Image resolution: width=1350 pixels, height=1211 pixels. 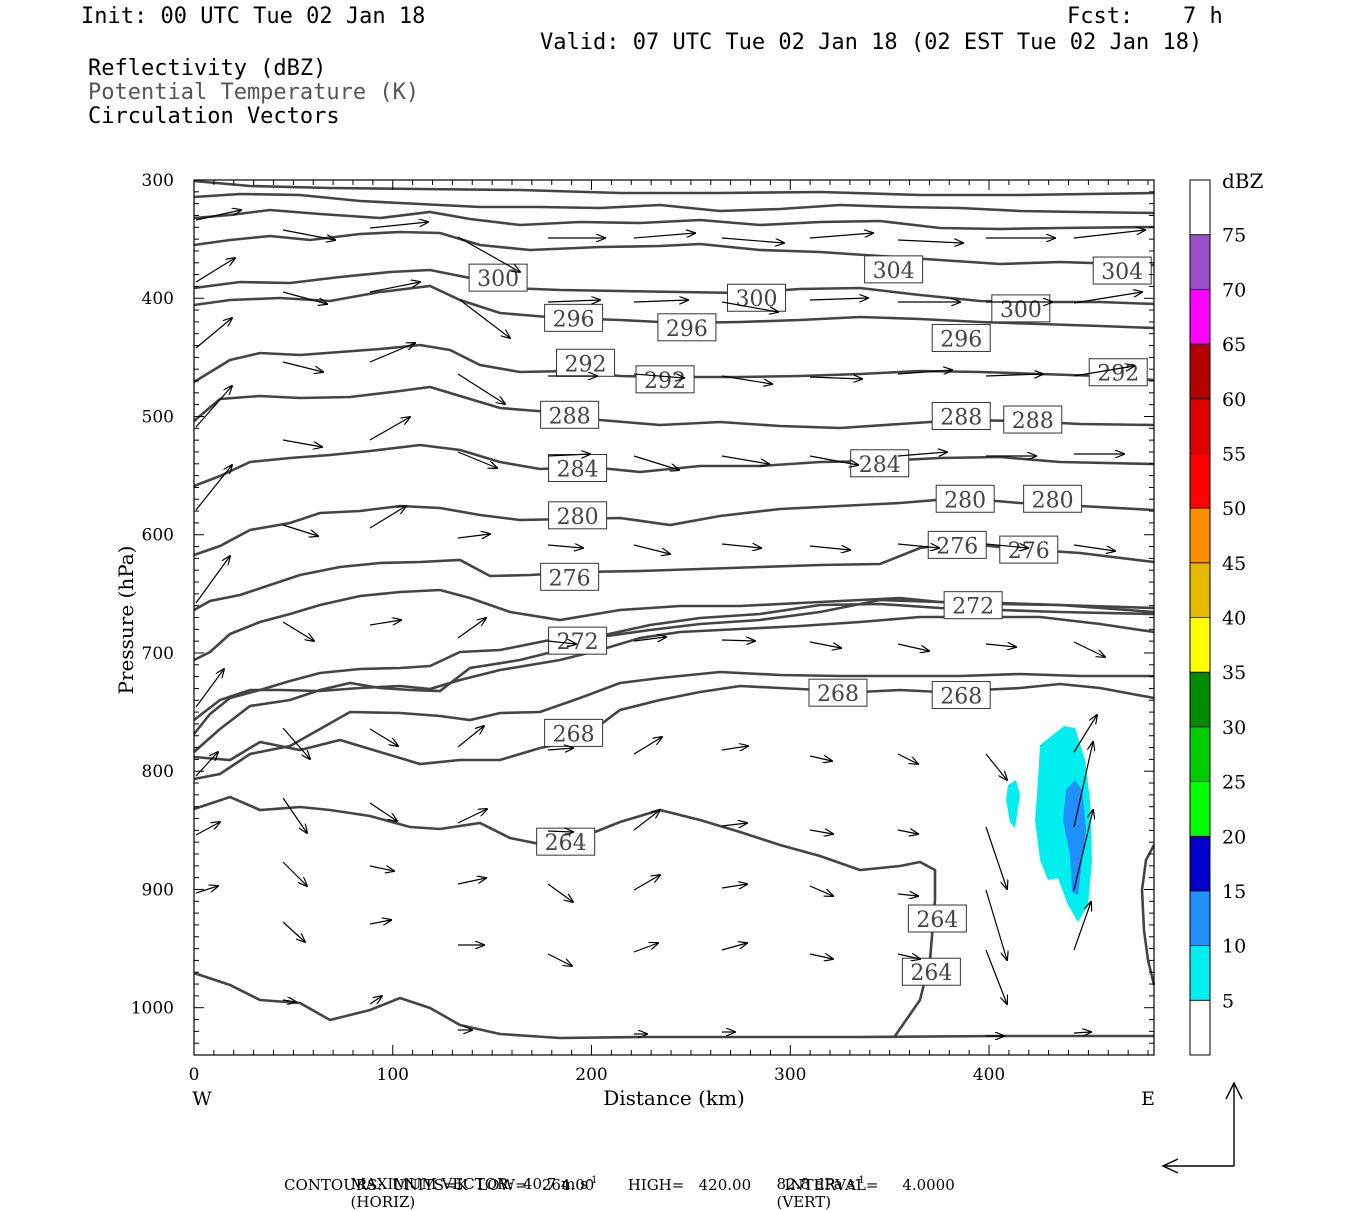 What do you see at coordinates (1234, 837) in the screenshot?
I see `colorbar-label: 20` at bounding box center [1234, 837].